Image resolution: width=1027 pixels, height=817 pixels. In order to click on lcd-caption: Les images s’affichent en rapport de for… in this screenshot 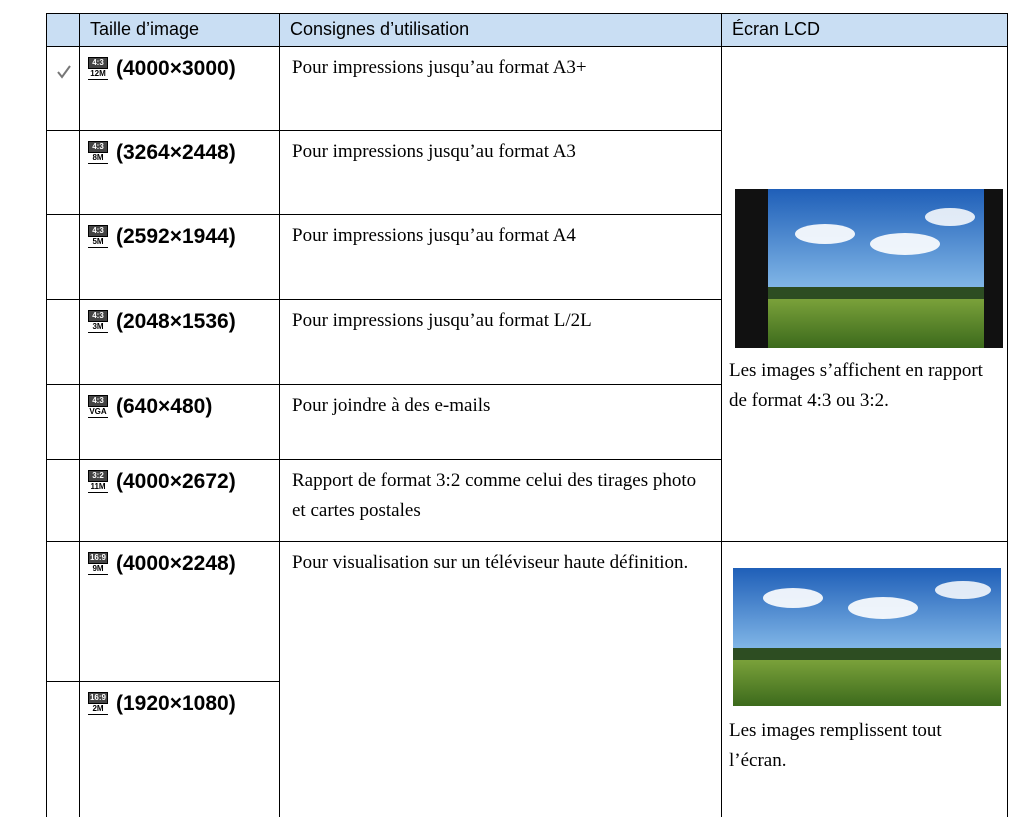, I will do `click(856, 385)`.